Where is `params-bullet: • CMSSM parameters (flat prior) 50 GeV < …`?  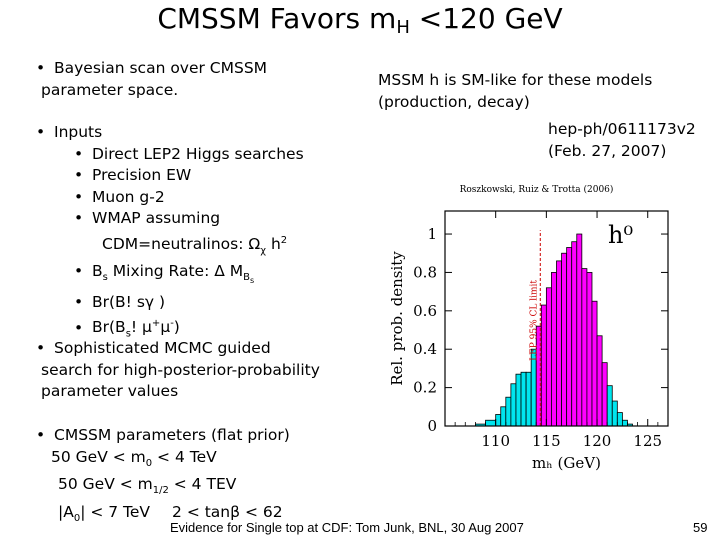
params-bullet: • CMSSM parameters (flat prior) 50 GeV < … is located at coordinates (163, 477).